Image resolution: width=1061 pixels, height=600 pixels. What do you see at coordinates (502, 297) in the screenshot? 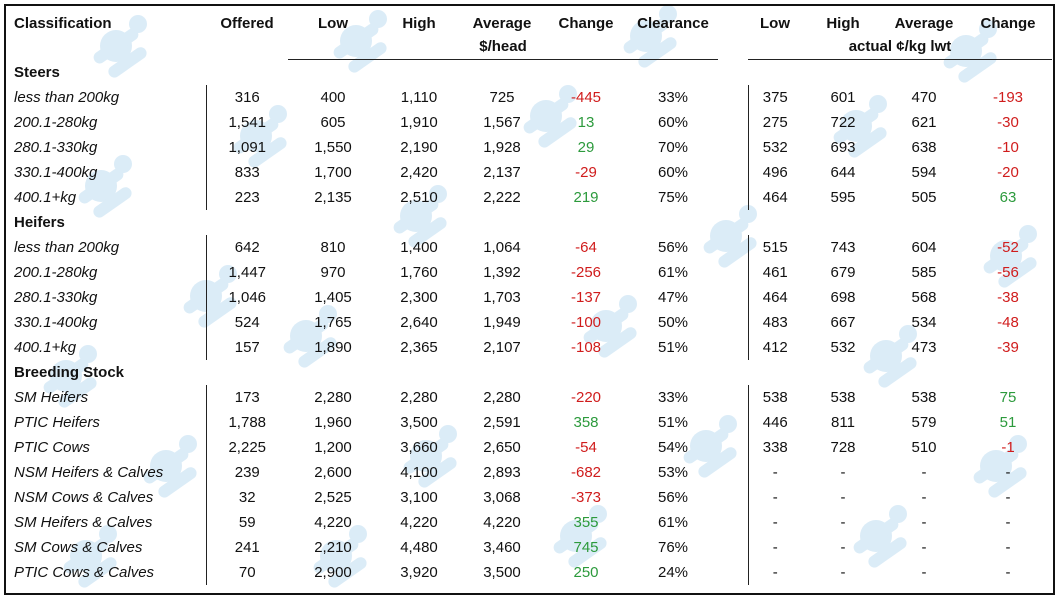
I see `cell-avg: 1,703` at bounding box center [502, 297].